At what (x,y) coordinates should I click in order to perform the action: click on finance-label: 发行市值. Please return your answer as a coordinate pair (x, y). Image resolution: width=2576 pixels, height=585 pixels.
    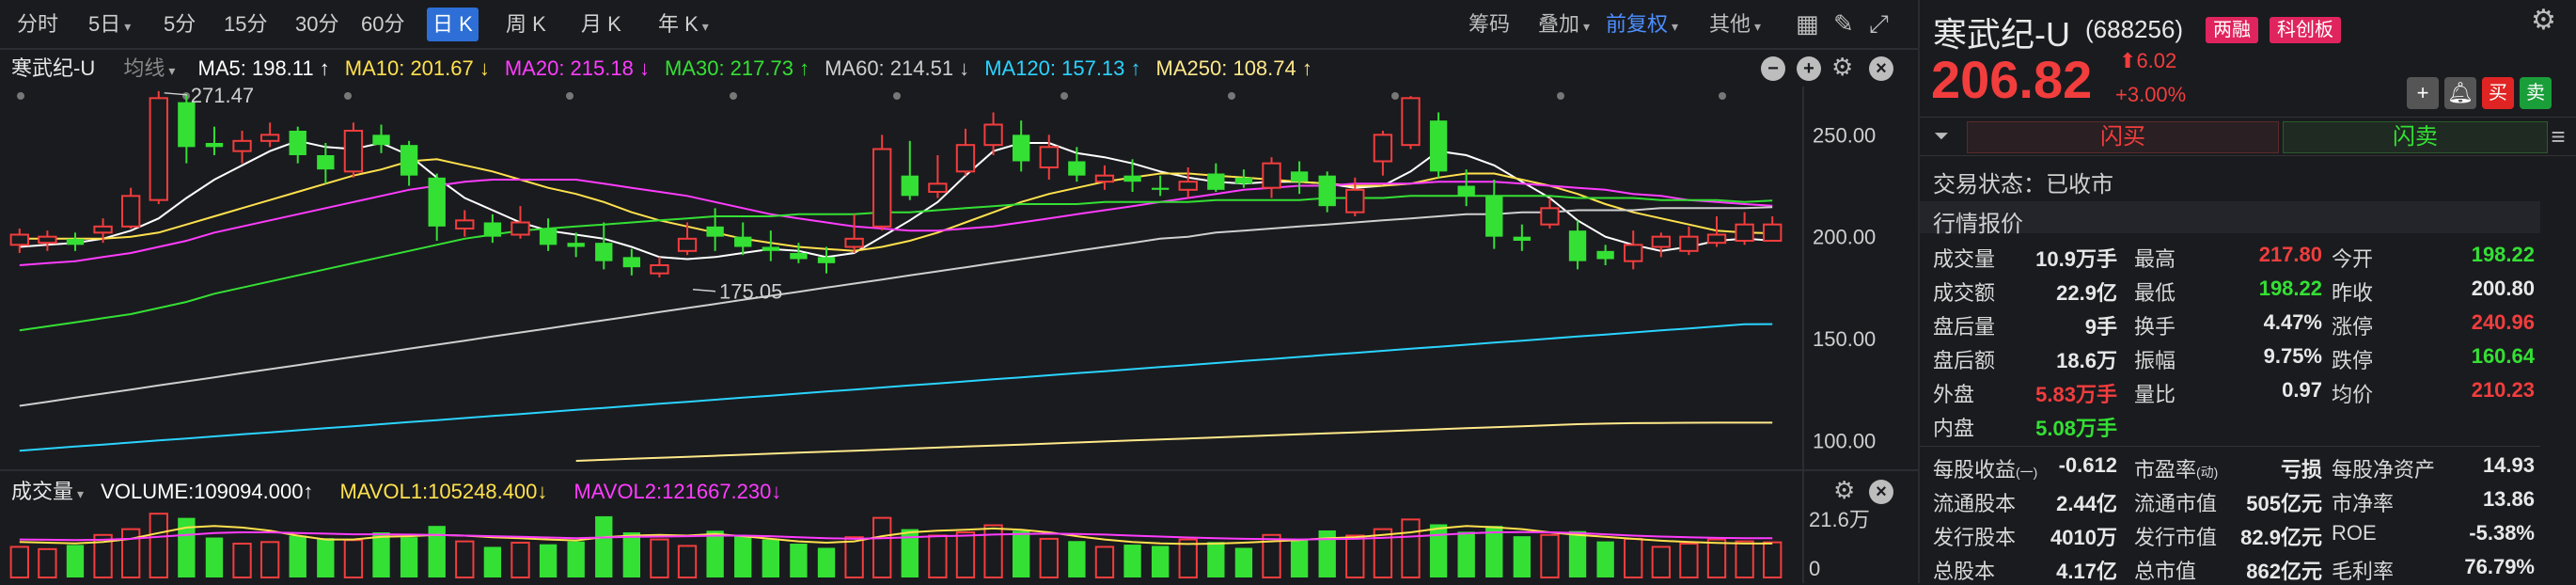
    Looking at the image, I should click on (2176, 537).